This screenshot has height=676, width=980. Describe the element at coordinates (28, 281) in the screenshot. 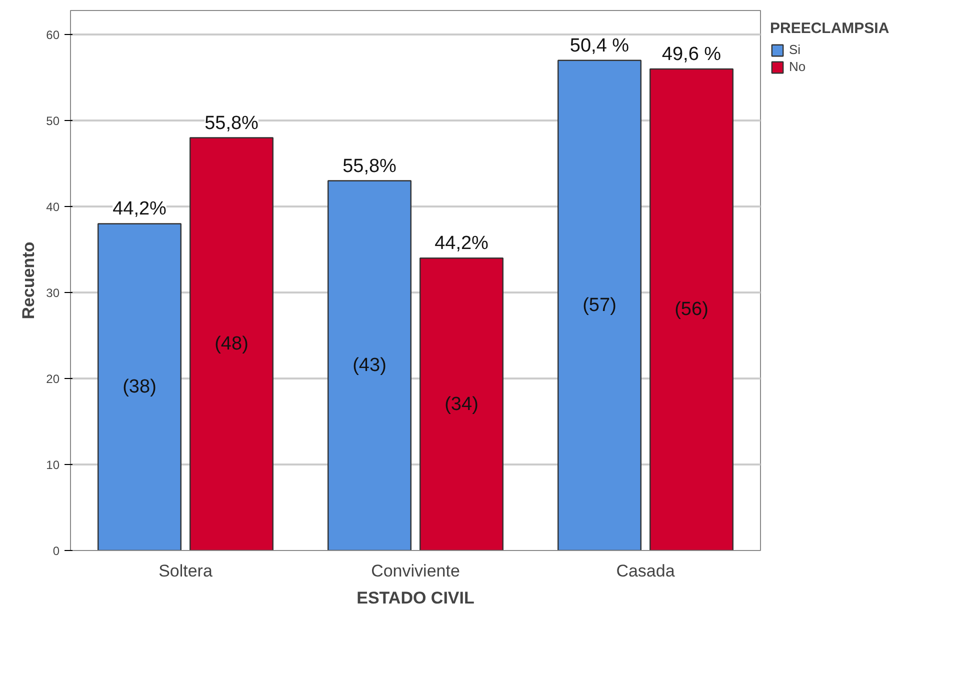

I see `y-axis-title: Recuento` at that location.